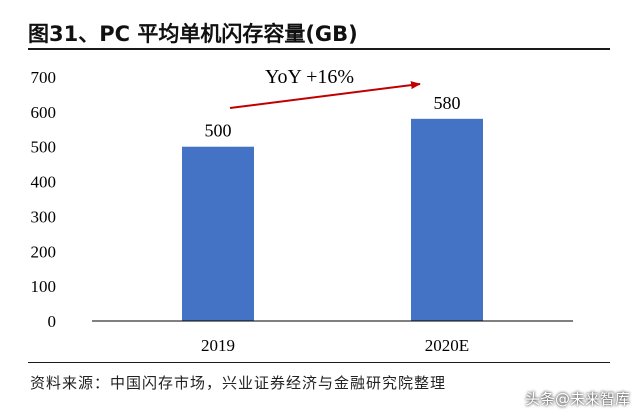  I want to click on y-tick-label: 0, so click(52, 321).